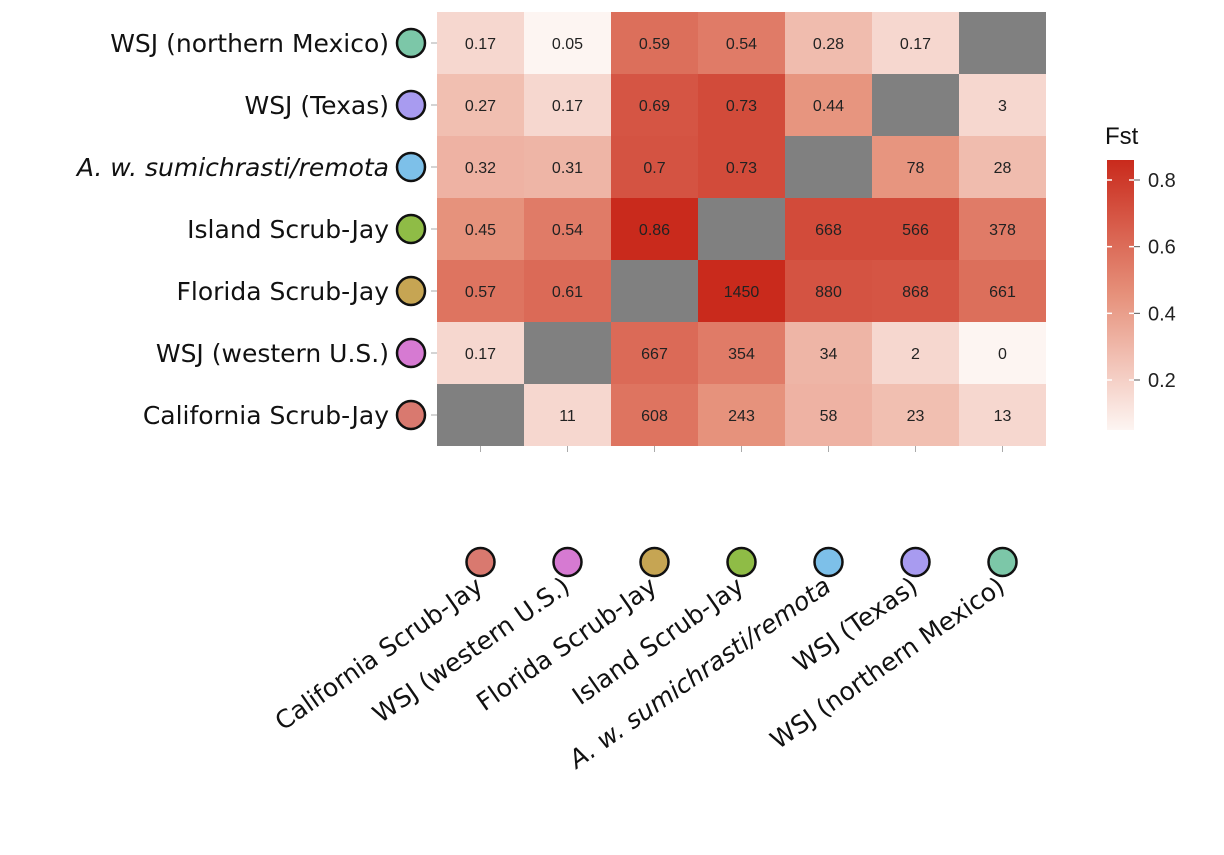  Describe the element at coordinates (654, 230) in the screenshot. I see `cell-value-label: 0.86` at that location.